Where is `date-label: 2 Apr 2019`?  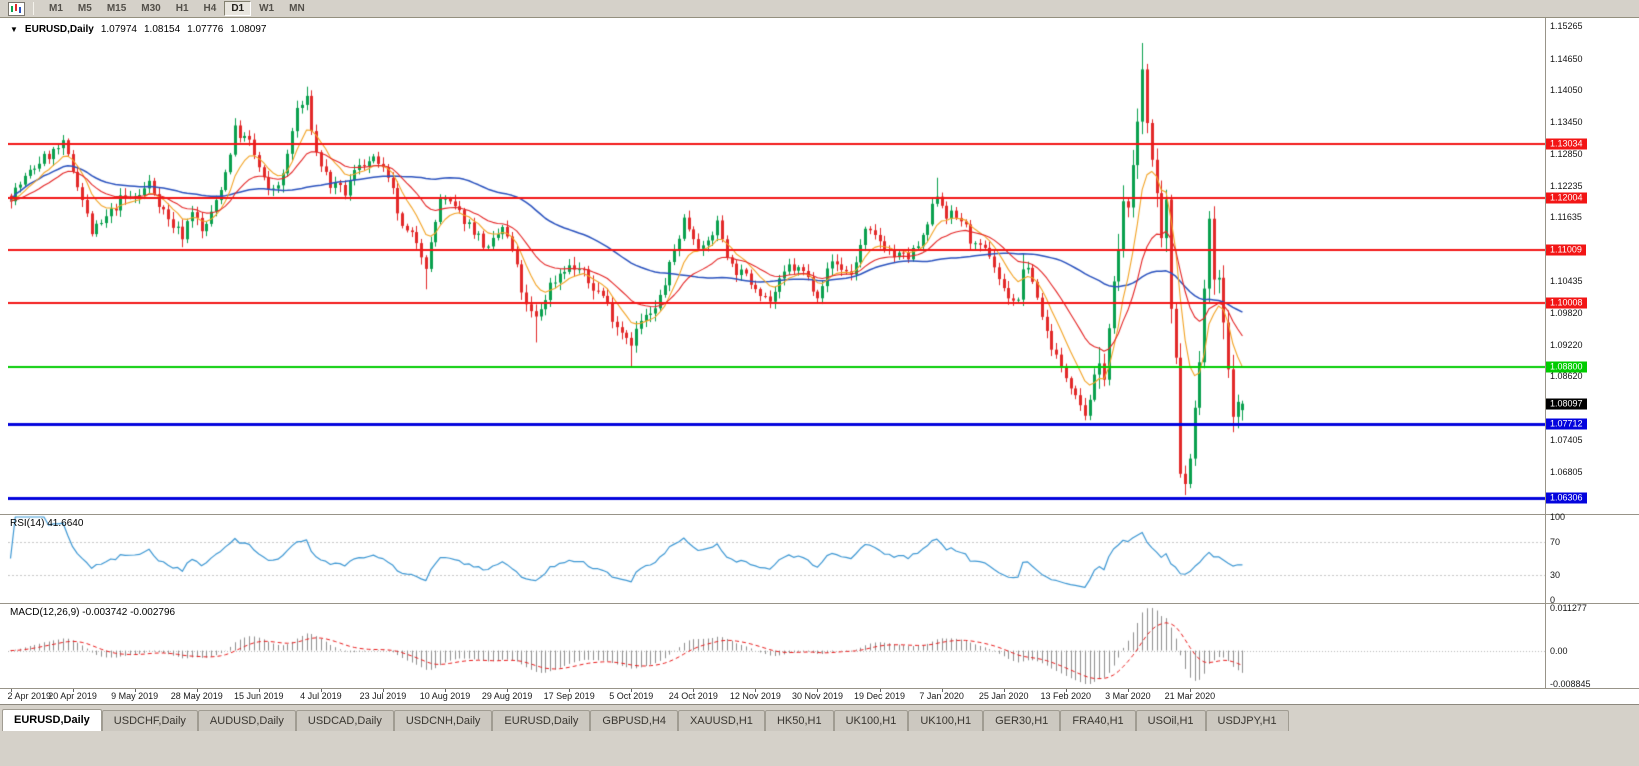 date-label: 2 Apr 2019 is located at coordinates (29, 696).